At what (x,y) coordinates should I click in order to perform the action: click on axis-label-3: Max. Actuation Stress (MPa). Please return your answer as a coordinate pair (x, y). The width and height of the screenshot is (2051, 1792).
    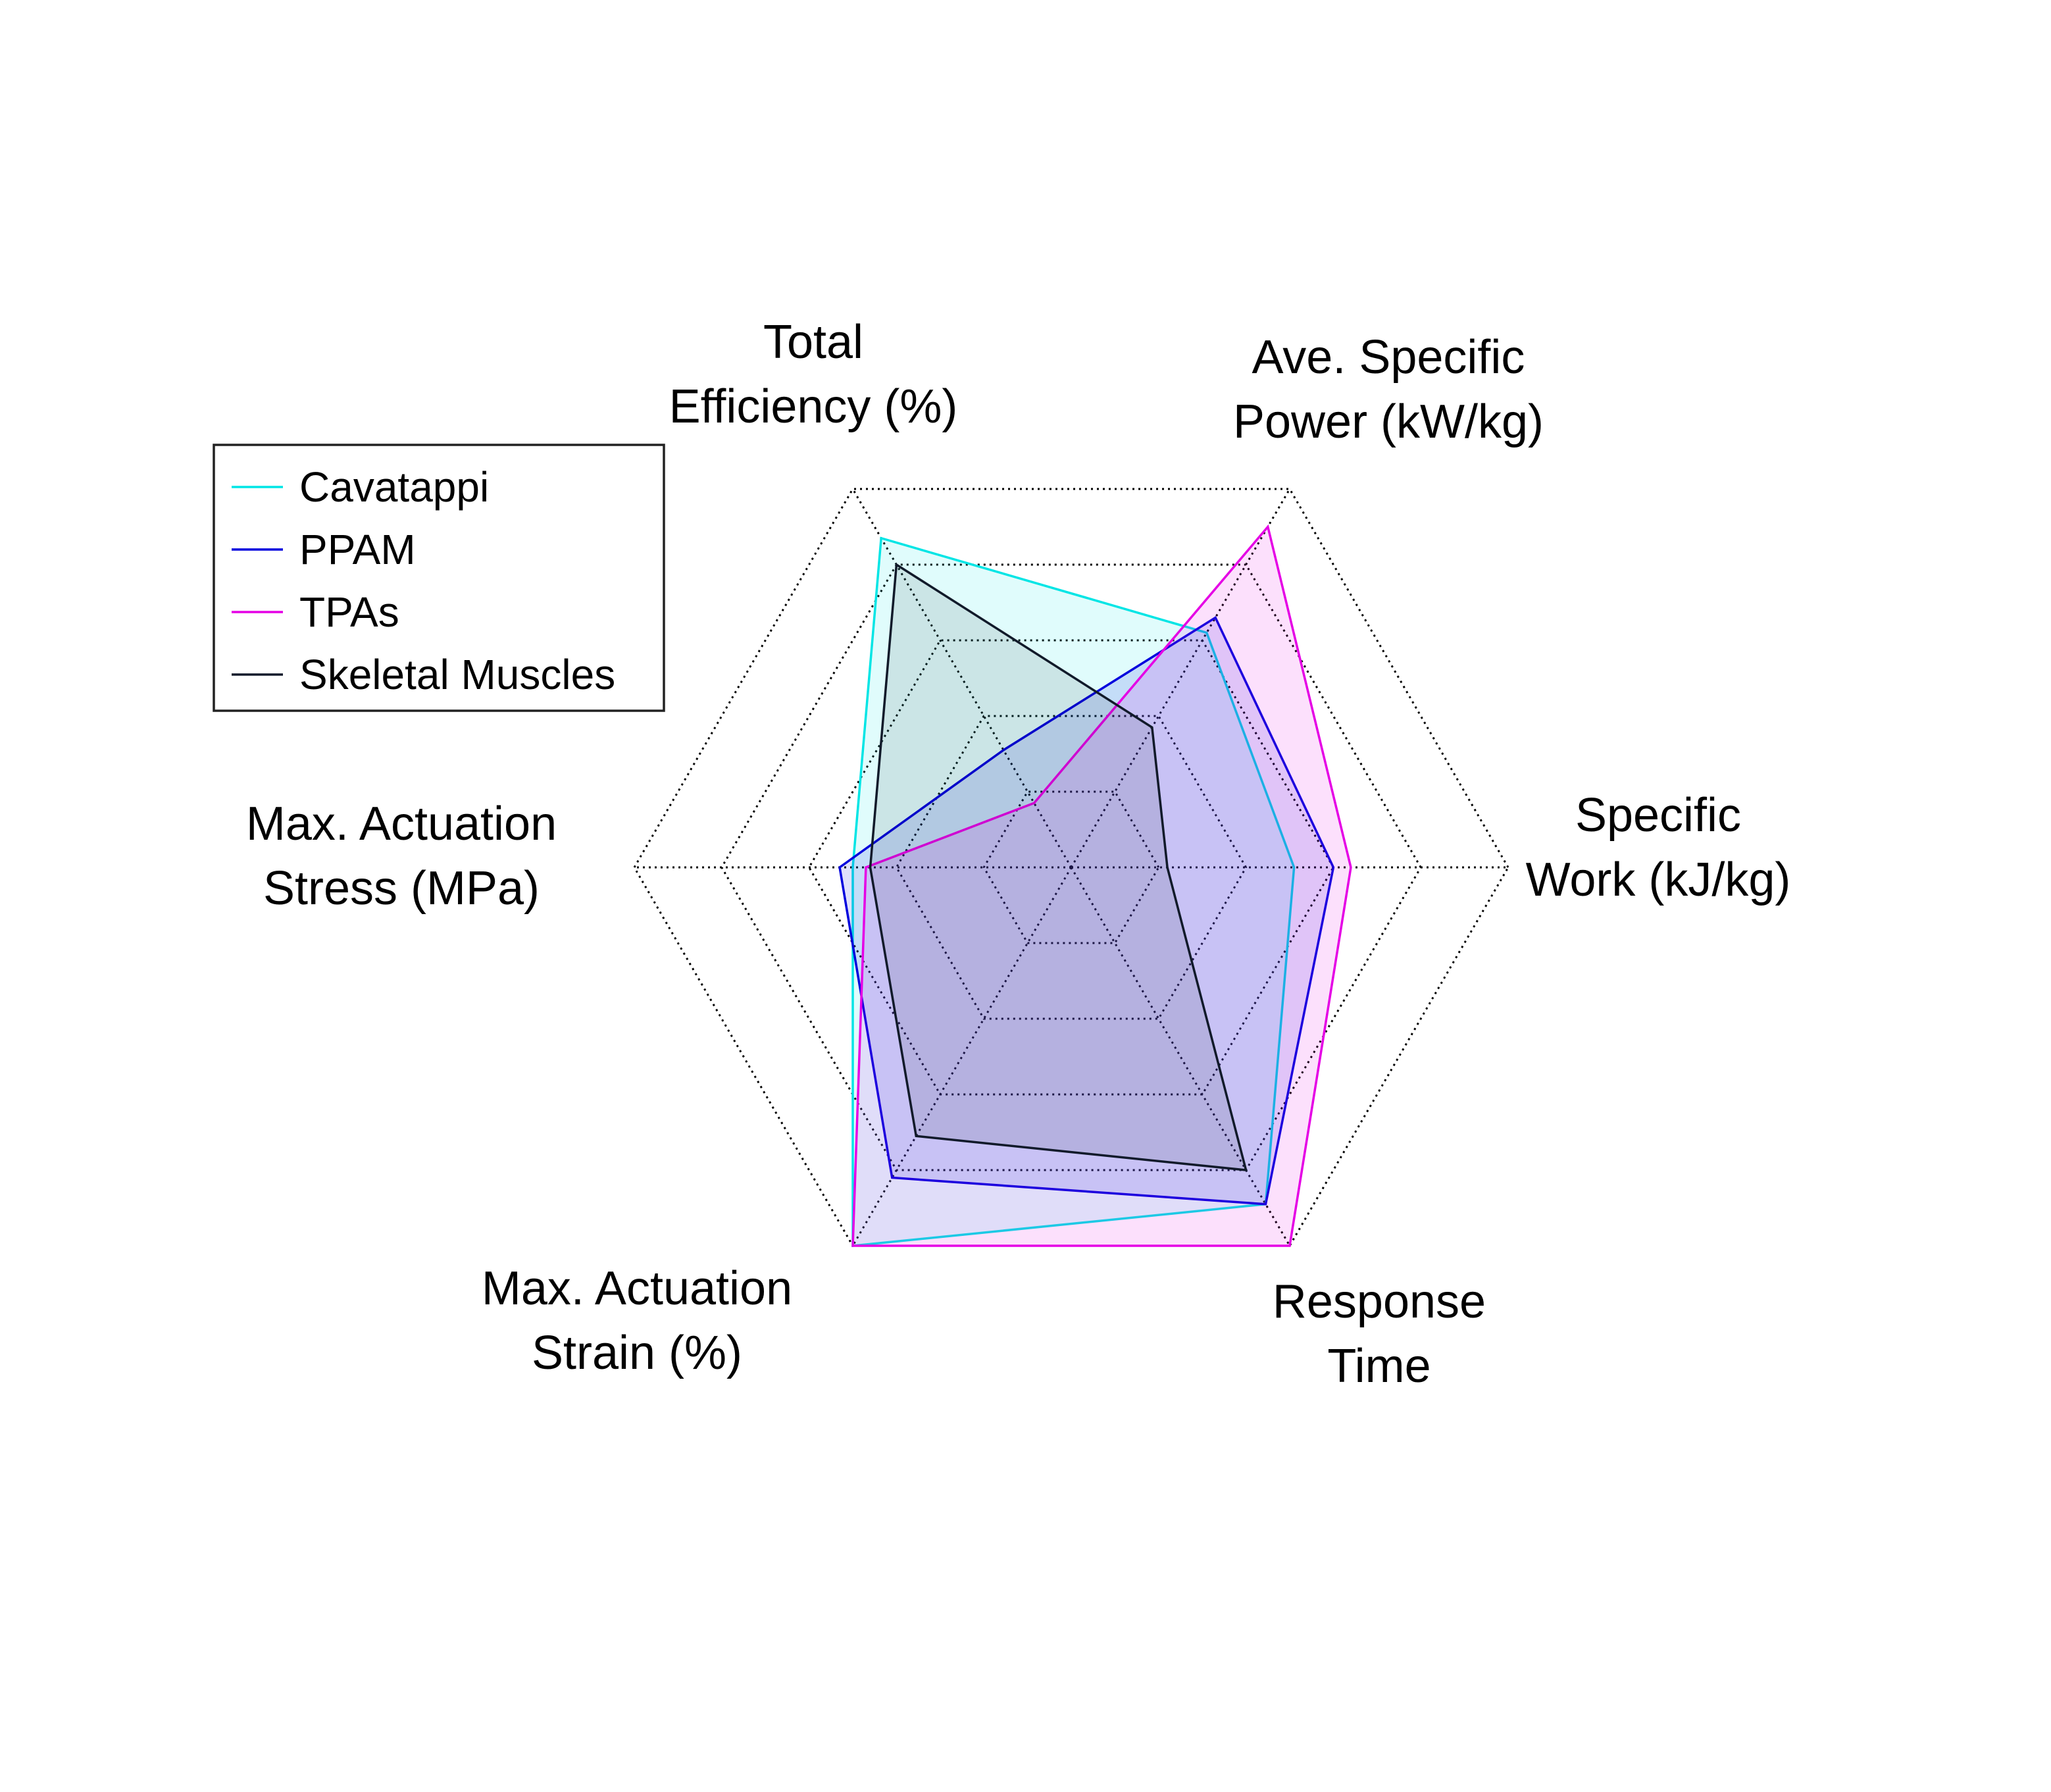
    Looking at the image, I should click on (401, 856).